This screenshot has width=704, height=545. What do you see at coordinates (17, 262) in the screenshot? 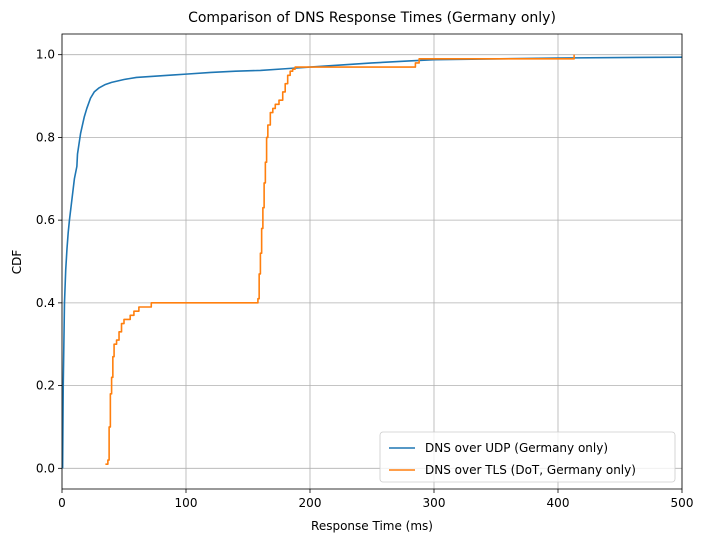
I see `y-axis-label: CDF` at bounding box center [17, 262].